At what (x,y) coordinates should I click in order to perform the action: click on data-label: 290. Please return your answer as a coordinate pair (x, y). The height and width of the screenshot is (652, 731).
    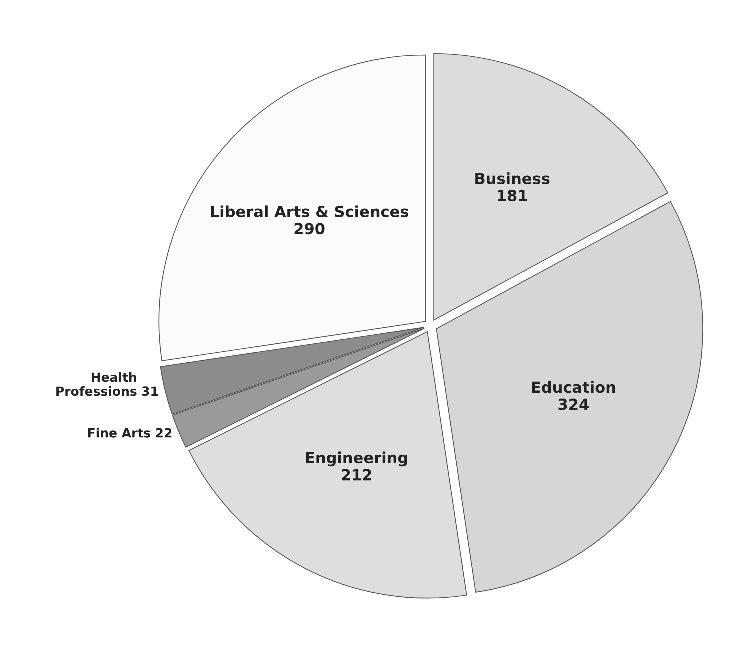
    Looking at the image, I should click on (309, 229).